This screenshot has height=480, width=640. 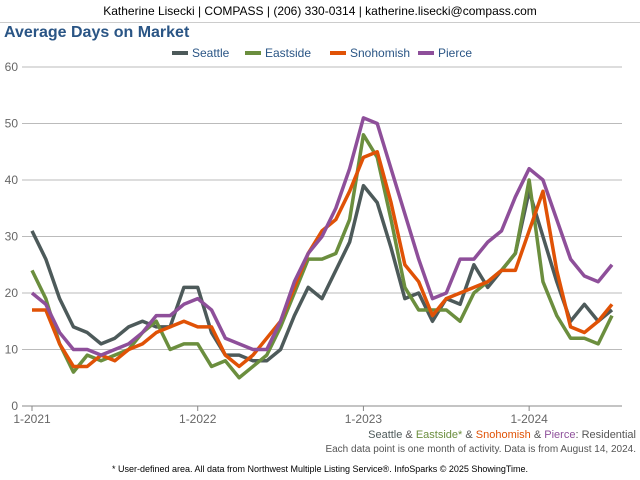 I want to click on area-seattle: Seattle, so click(x=385, y=435).